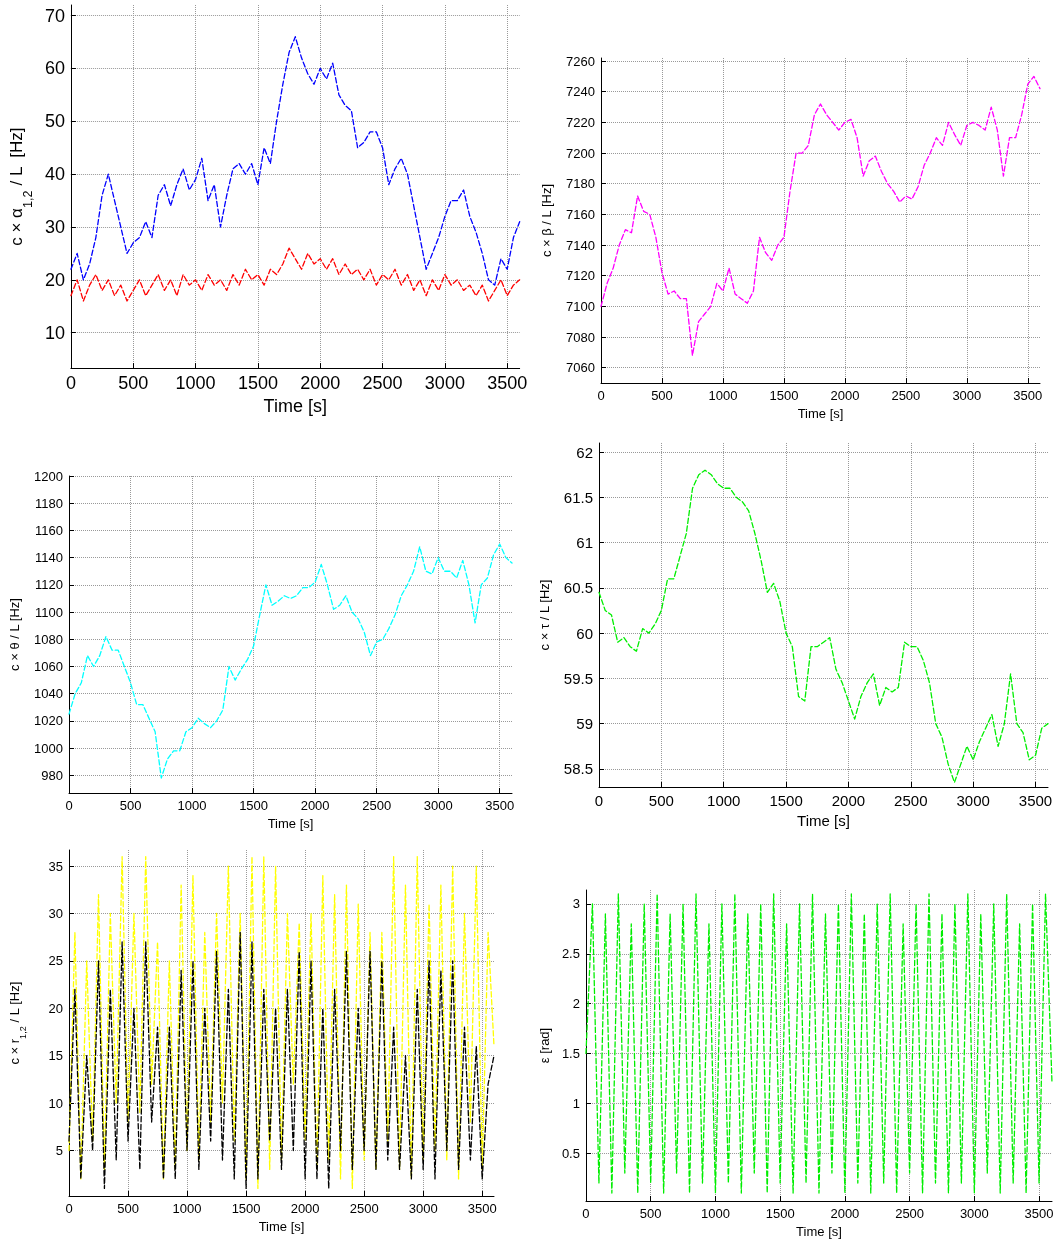  I want to click on y-tick-label: 7200, so click(580, 153).